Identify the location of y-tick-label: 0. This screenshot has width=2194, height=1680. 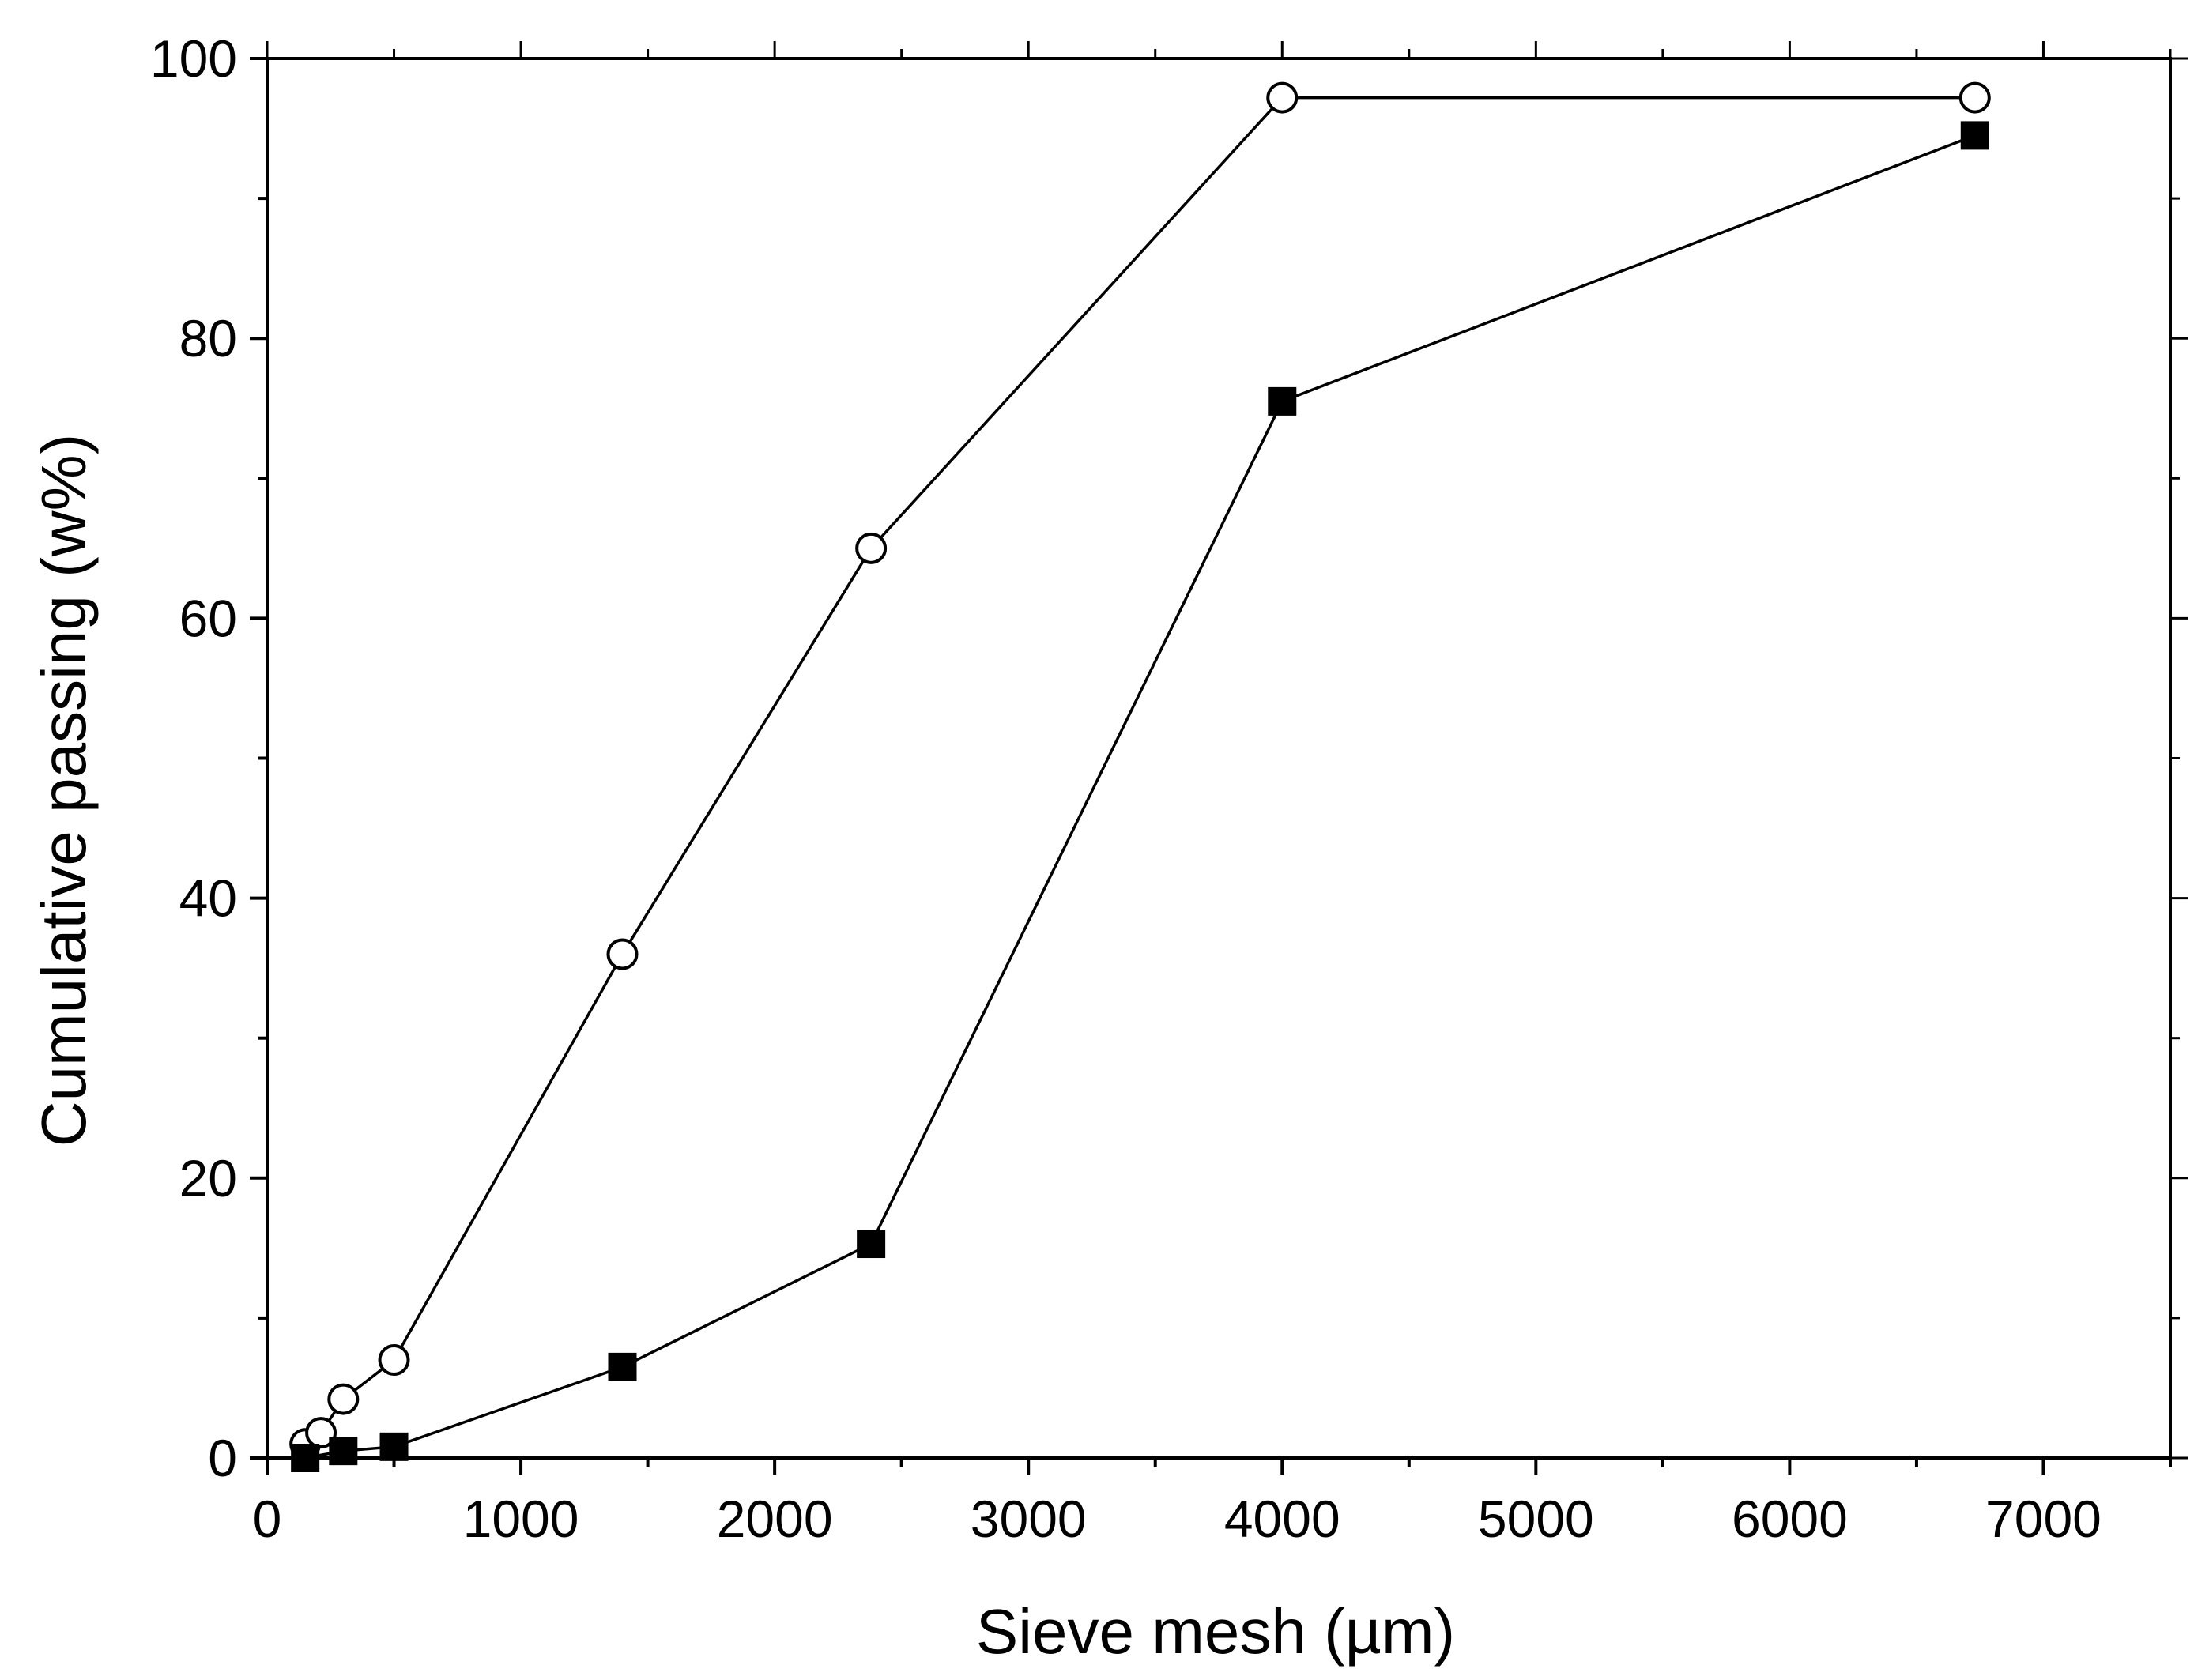
(222, 1458).